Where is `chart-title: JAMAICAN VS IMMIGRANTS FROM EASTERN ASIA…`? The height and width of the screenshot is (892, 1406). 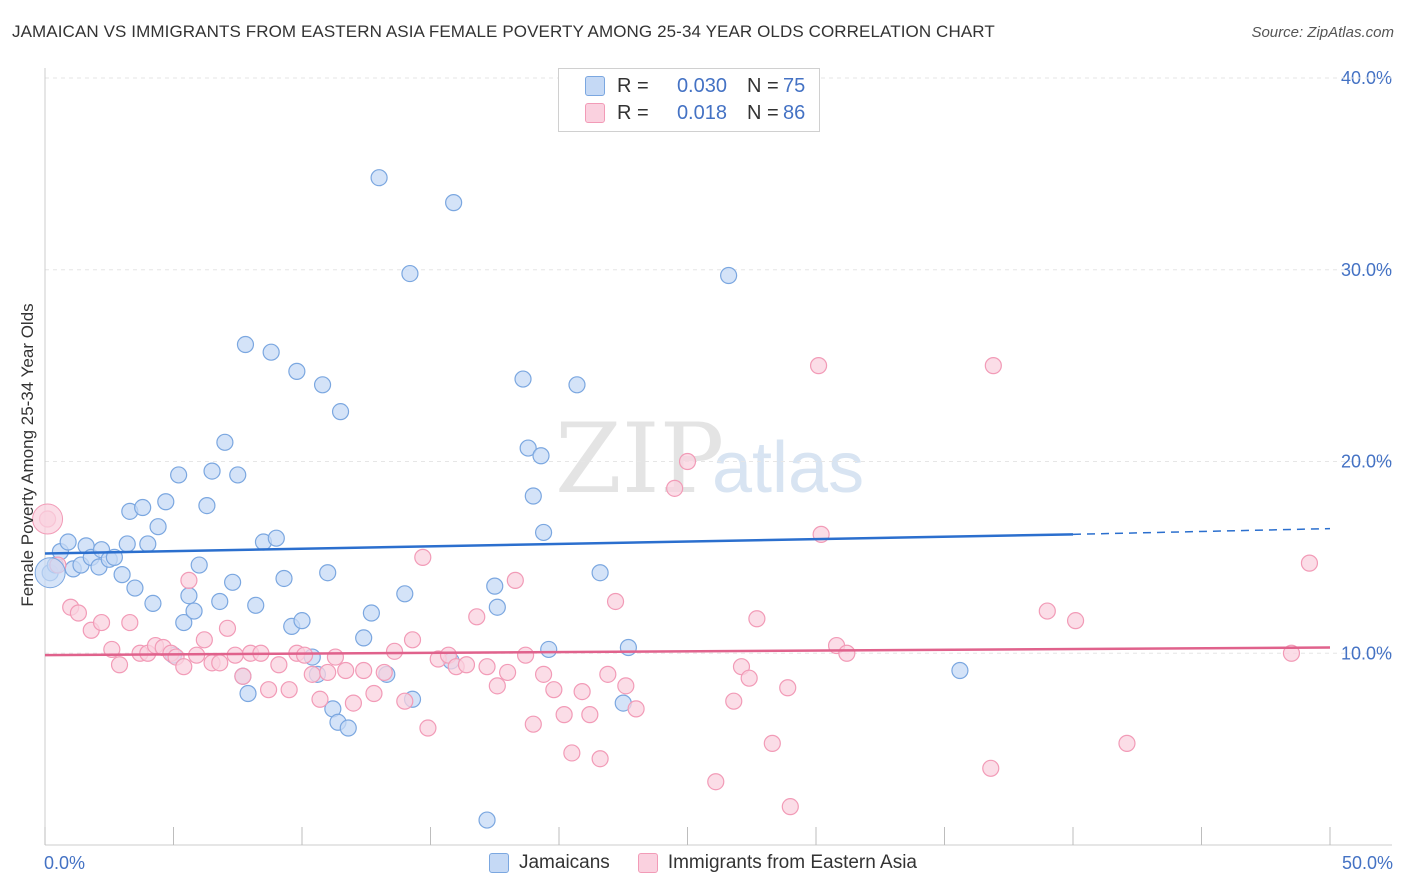 chart-title: JAMAICAN VS IMMIGRANTS FROM EASTERN ASIA… is located at coordinates (503, 31).